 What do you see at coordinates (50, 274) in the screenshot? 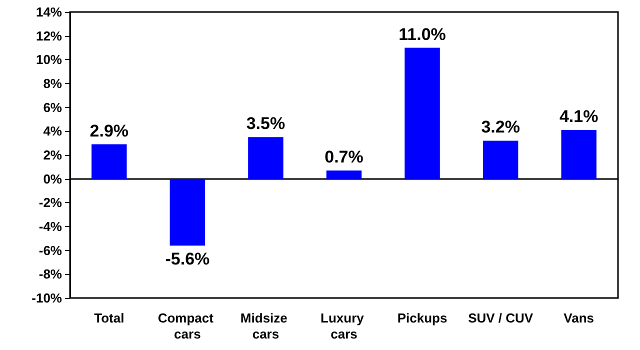
I see `y-tick-label: -8%` at bounding box center [50, 274].